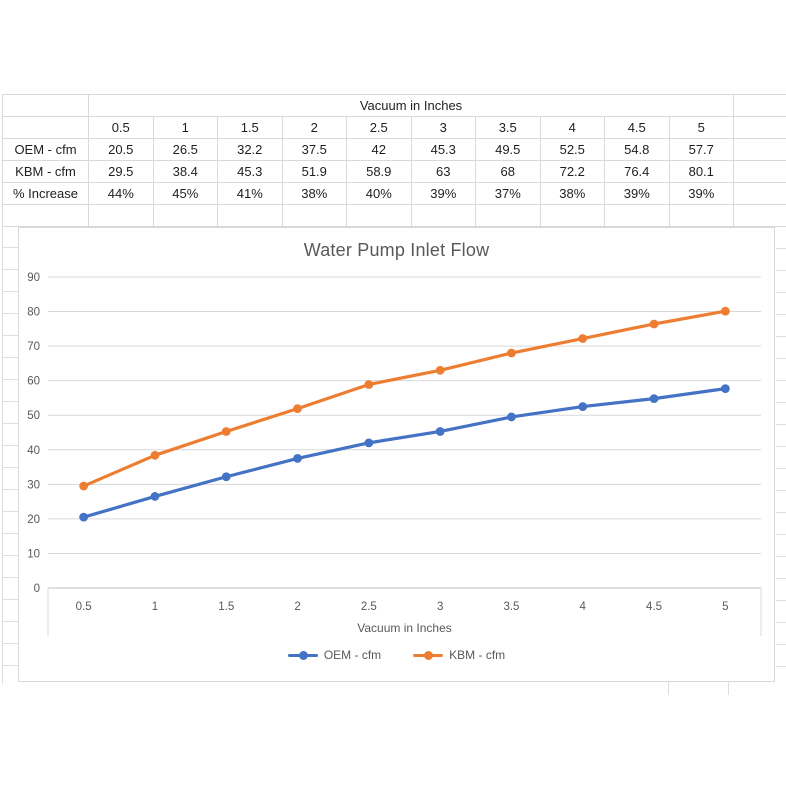 The image size is (786, 786). Describe the element at coordinates (121, 128) in the screenshot. I see `table-col-header: 0.5` at that location.